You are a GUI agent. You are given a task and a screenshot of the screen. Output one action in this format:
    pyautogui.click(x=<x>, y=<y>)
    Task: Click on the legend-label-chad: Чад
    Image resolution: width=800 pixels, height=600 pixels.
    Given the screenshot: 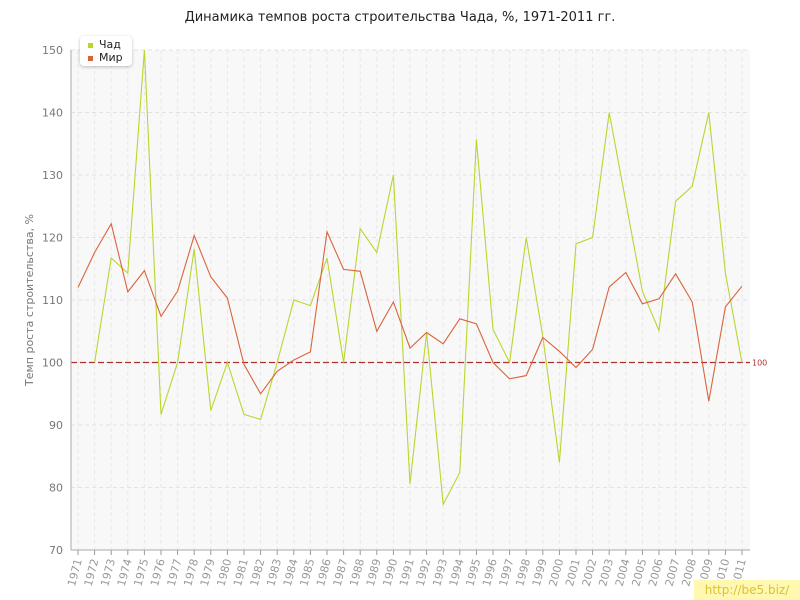 What is the action you would take?
    pyautogui.click(x=110, y=44)
    